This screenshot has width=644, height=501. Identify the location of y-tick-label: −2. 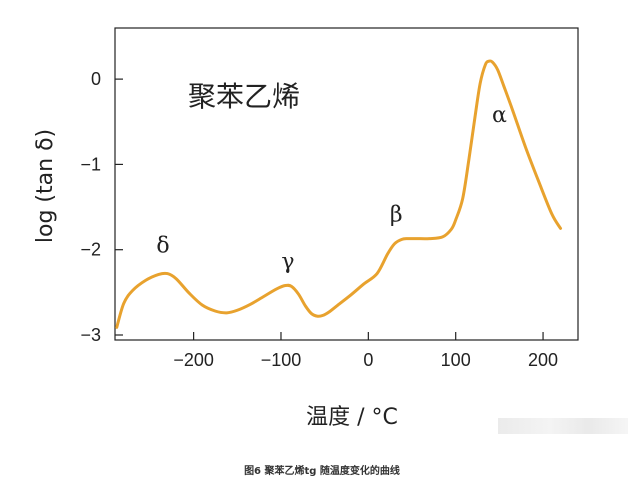
(90, 250).